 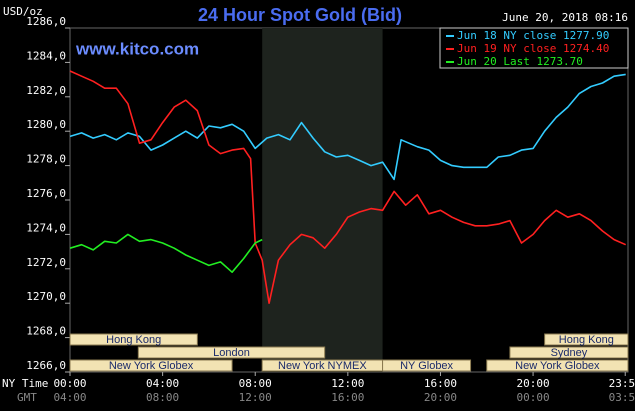 What do you see at coordinates (23, 11) in the screenshot?
I see `y-unit: USD/oz` at bounding box center [23, 11].